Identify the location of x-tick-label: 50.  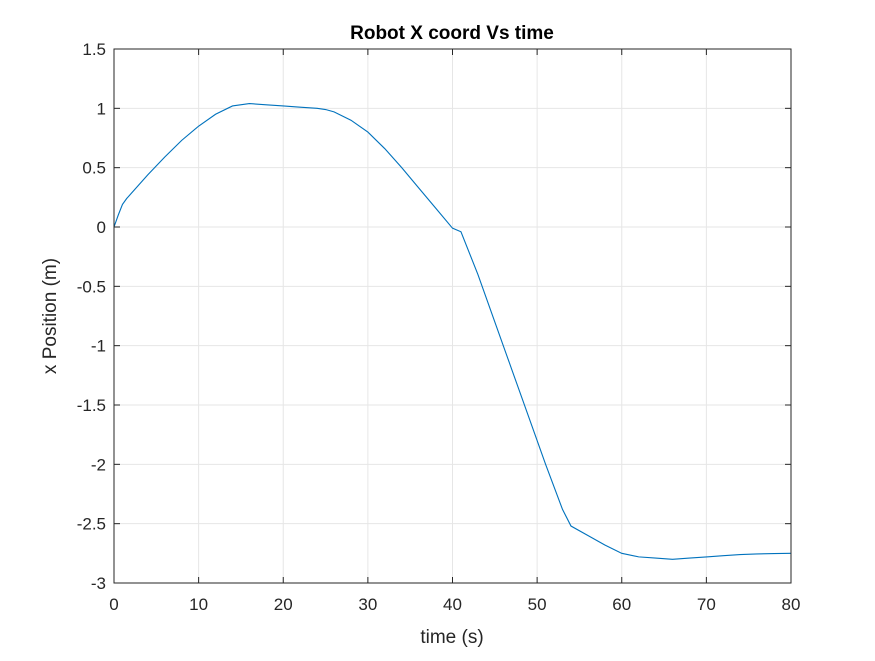
(537, 604).